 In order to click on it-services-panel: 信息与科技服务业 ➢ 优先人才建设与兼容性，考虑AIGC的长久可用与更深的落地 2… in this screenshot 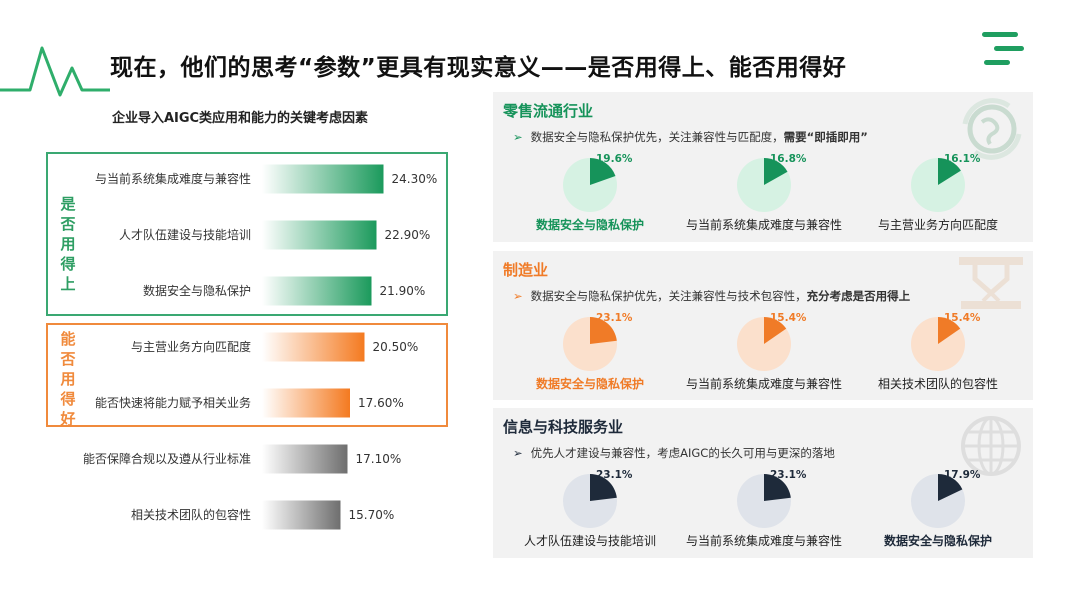, I will do `click(763, 483)`.